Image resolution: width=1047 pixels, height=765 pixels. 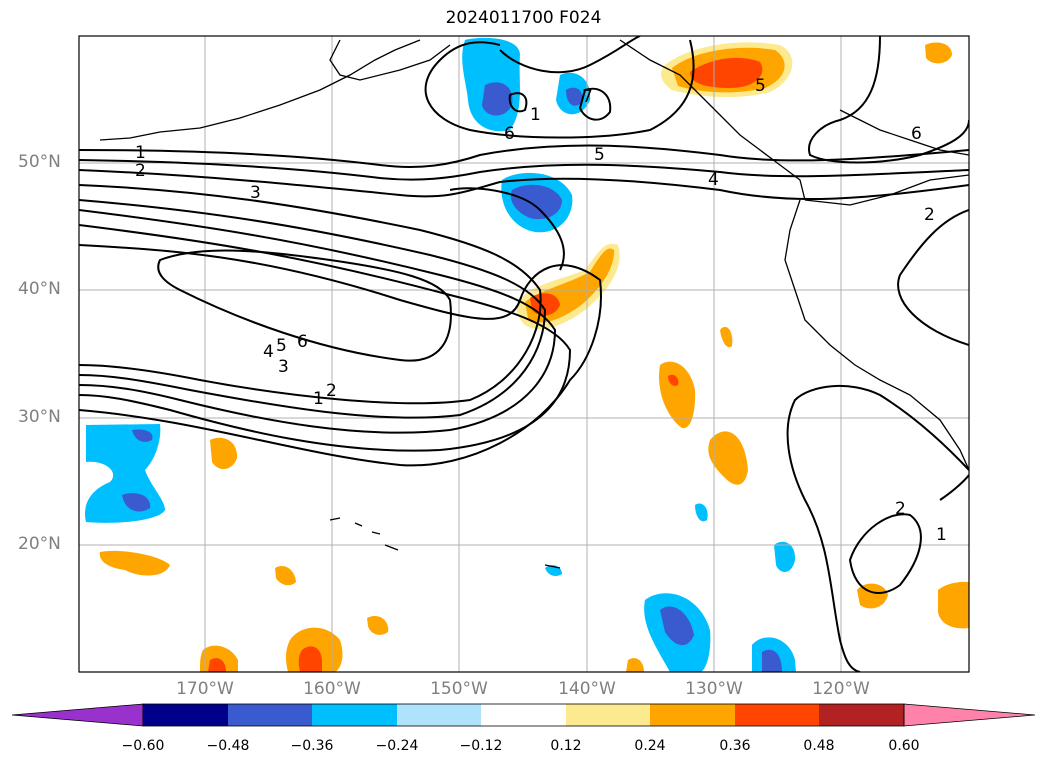 I want to click on lon-label: 170°W, so click(x=205, y=689).